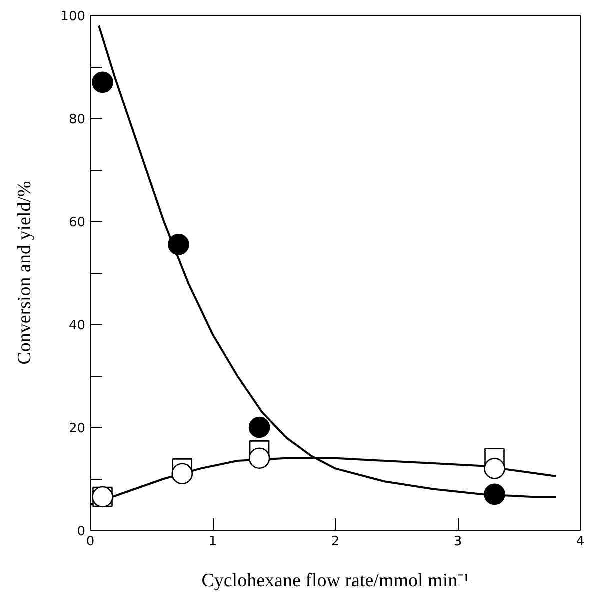  I want to click on y-tick-label: 40, so click(77, 326).